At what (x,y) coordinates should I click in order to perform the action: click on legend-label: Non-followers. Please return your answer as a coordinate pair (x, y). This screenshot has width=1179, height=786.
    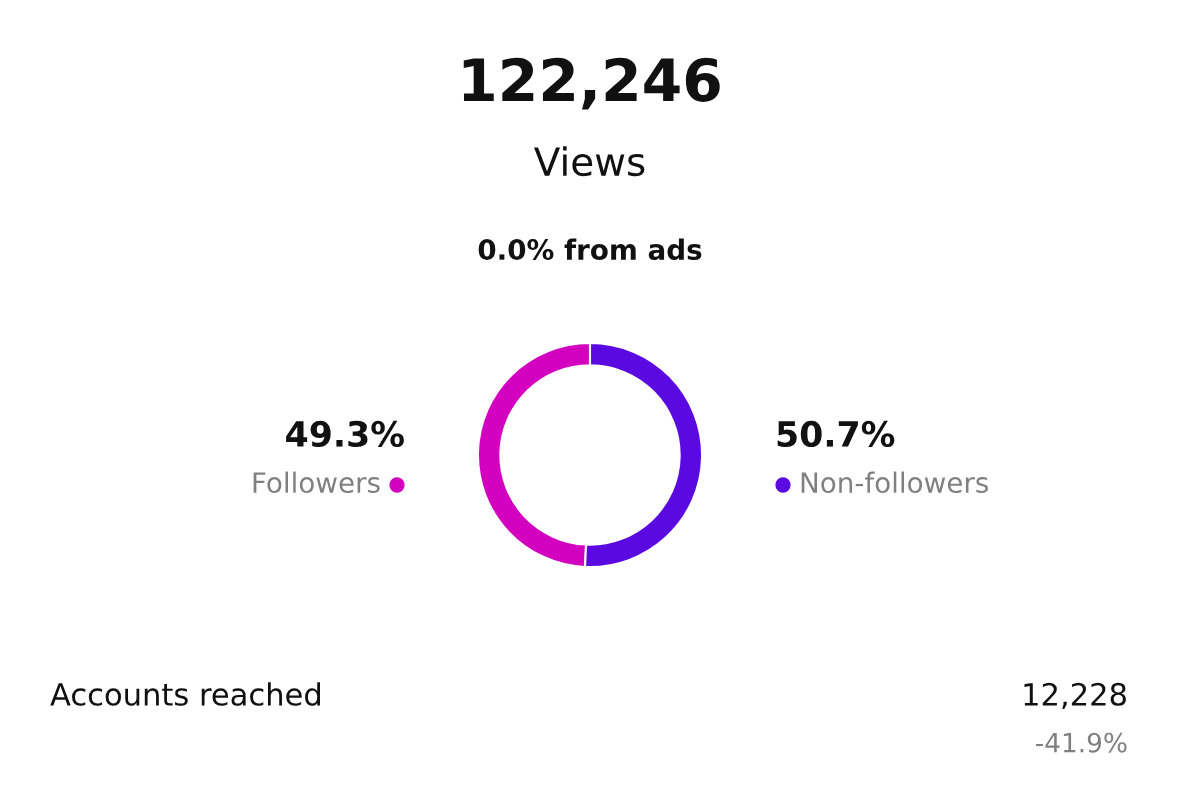
    Looking at the image, I should click on (894, 482).